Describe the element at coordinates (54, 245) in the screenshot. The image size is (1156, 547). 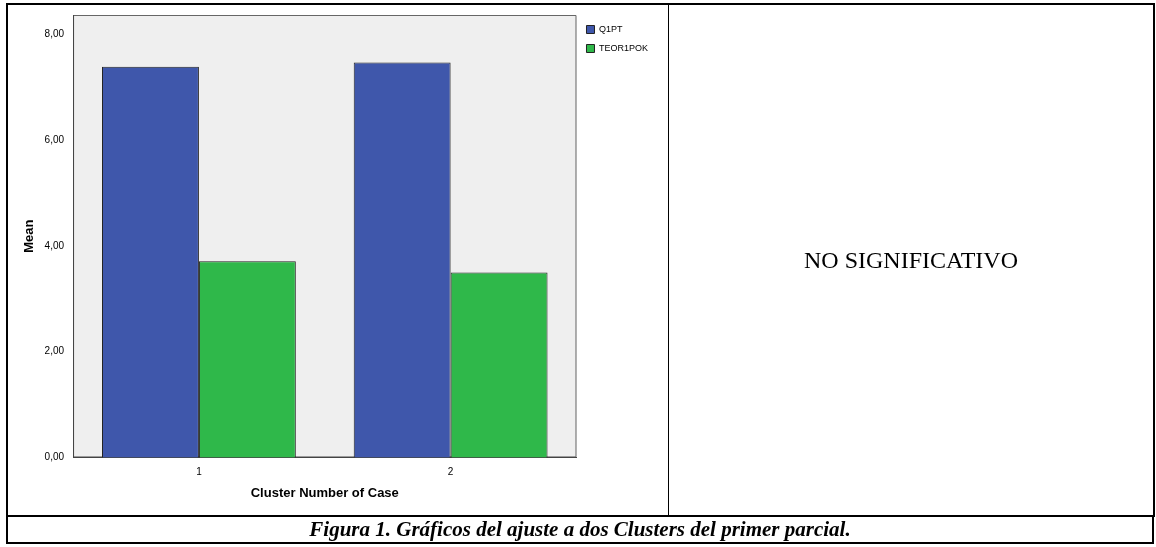
I see `y-tick-label: 4,00` at that location.